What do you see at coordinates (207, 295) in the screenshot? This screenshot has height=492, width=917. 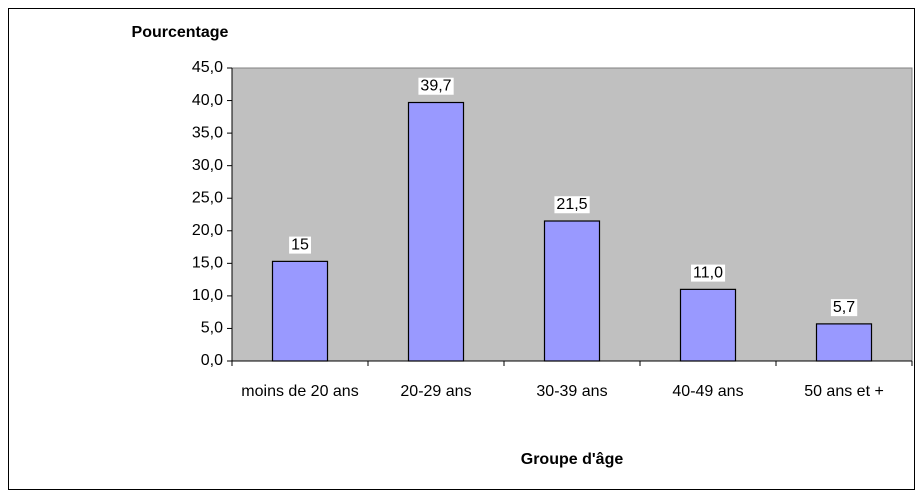 I see `y-tick-label: 10,0` at bounding box center [207, 295].